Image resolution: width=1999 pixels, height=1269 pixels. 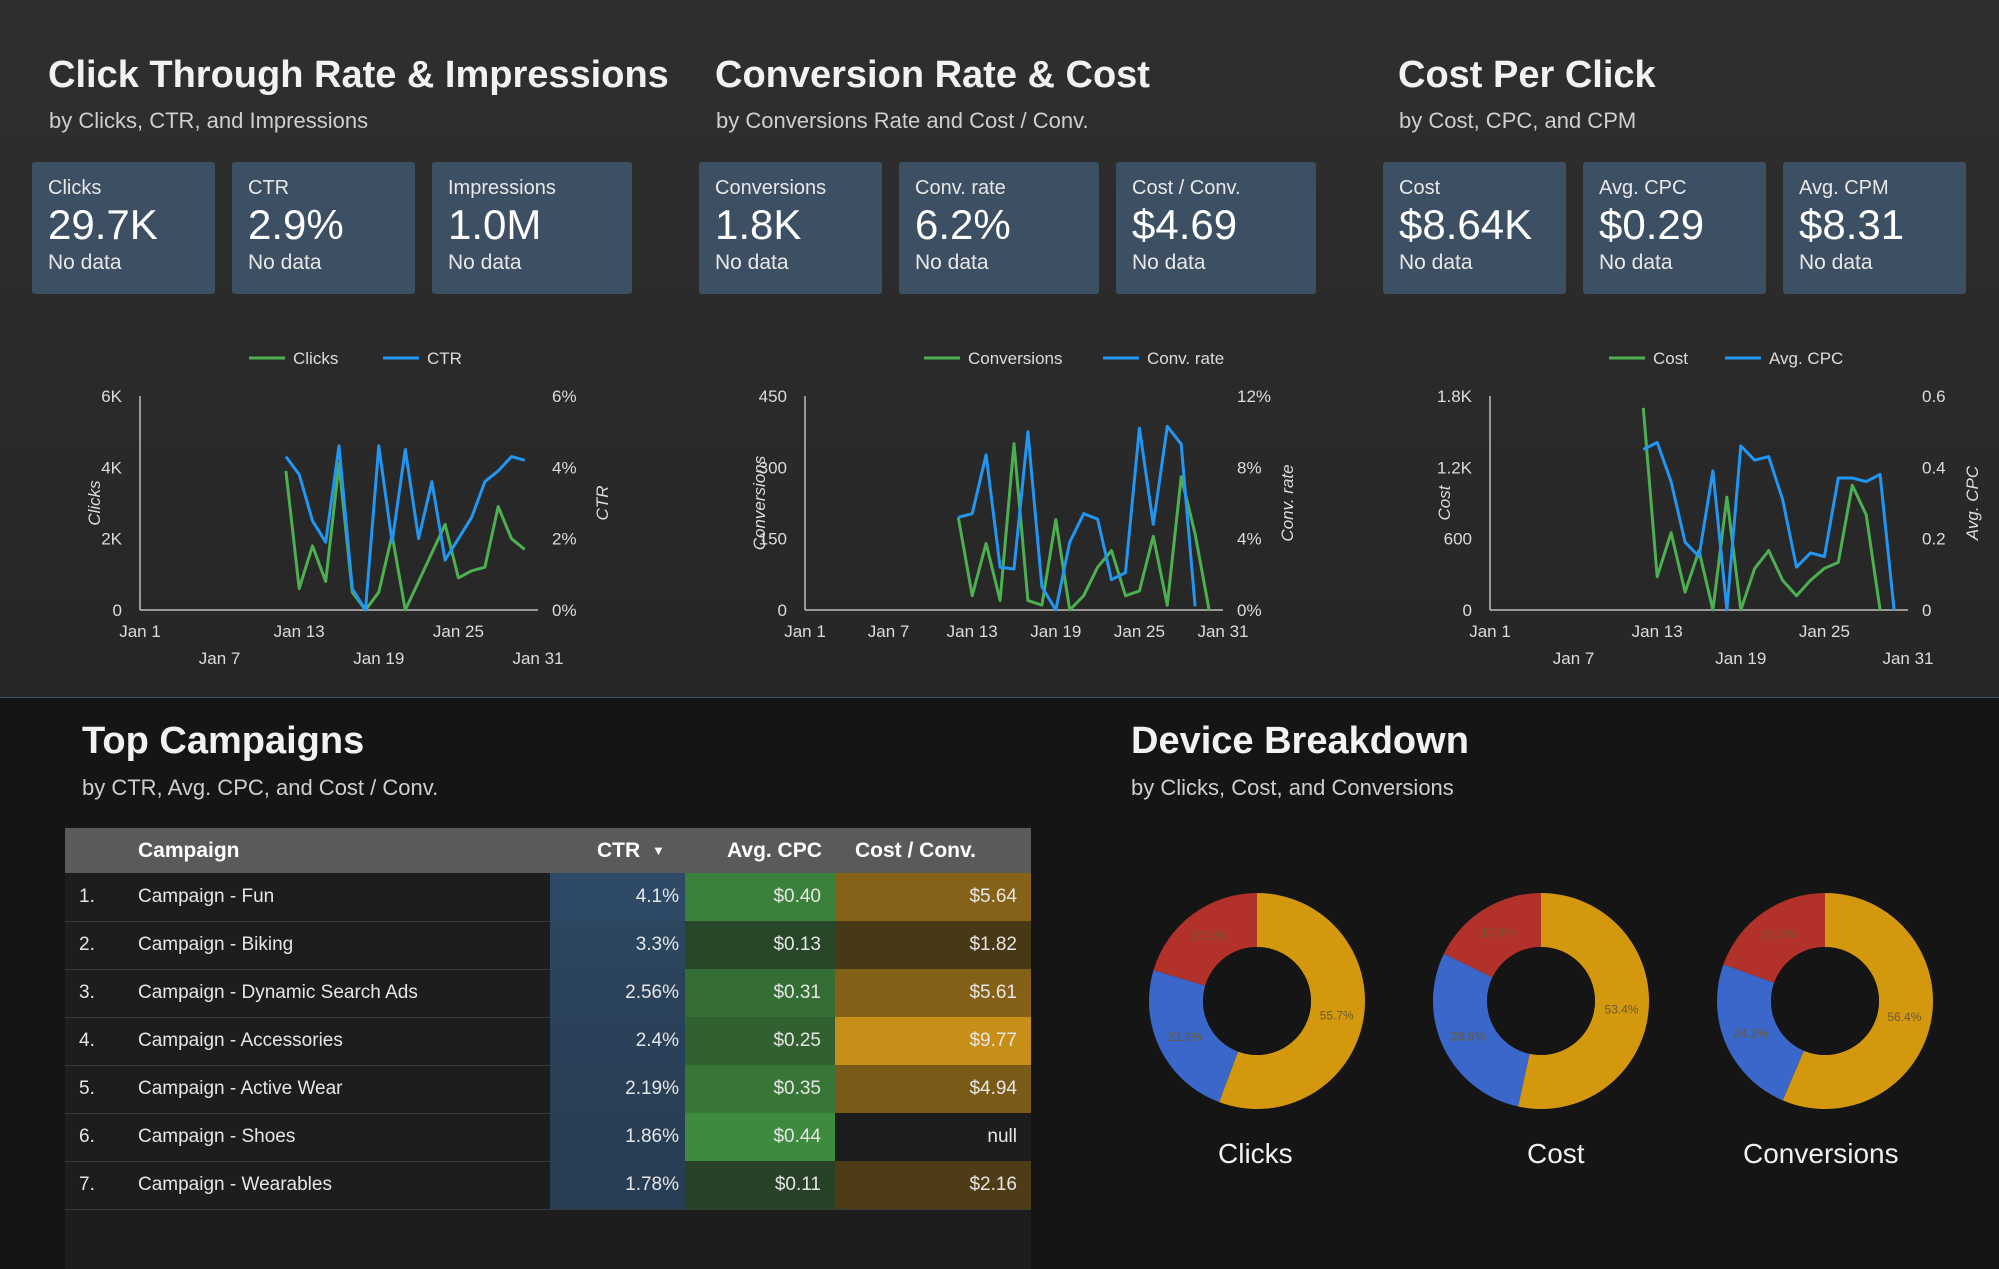 What do you see at coordinates (548, 1041) in the screenshot?
I see `table-row: 4. Campaign - Accessories 2.4% $0.25 $9.77` at bounding box center [548, 1041].